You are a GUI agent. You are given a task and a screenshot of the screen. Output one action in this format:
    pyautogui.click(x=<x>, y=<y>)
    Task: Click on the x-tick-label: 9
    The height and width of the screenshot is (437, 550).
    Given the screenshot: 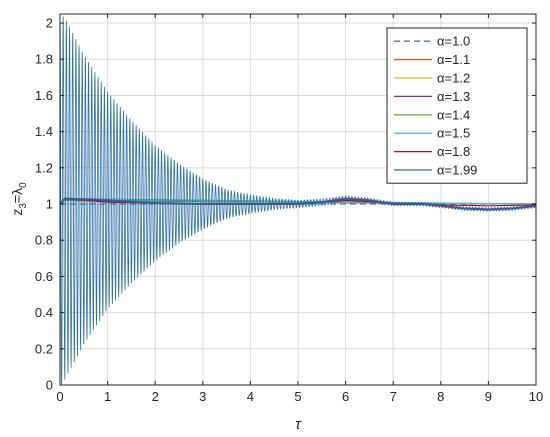 What is the action you would take?
    pyautogui.click(x=488, y=396)
    